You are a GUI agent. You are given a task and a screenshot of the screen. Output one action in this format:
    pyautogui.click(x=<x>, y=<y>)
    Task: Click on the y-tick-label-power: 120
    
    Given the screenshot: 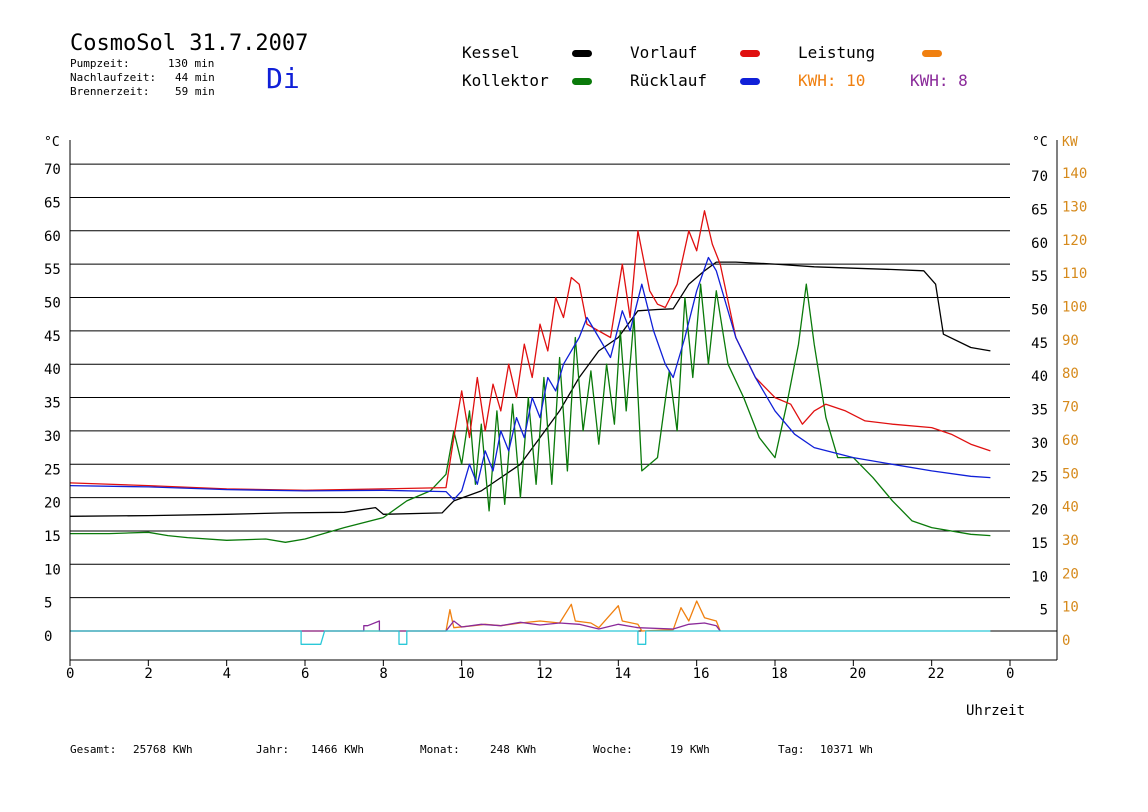 What is the action you would take?
    pyautogui.click(x=1074, y=241)
    